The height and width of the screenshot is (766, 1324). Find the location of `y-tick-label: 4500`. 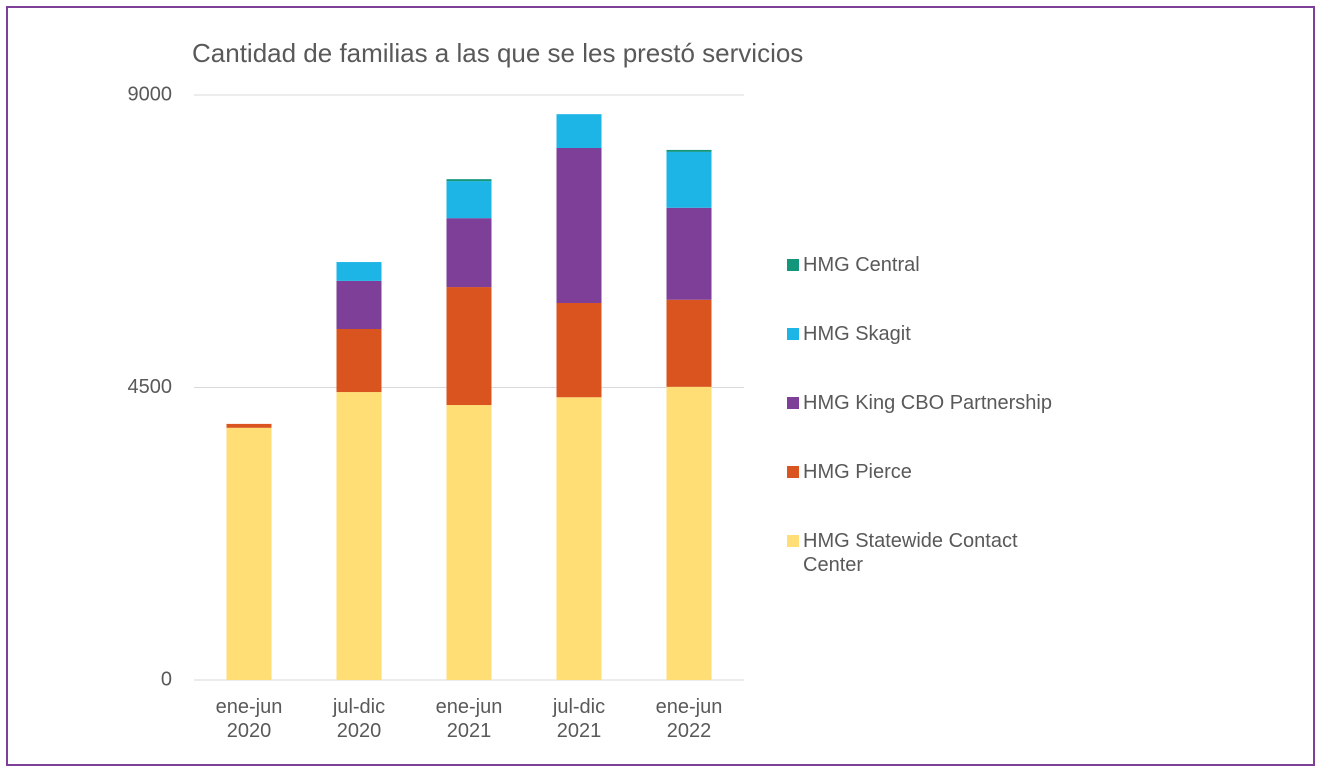

y-tick-label: 4500 is located at coordinates (150, 387).